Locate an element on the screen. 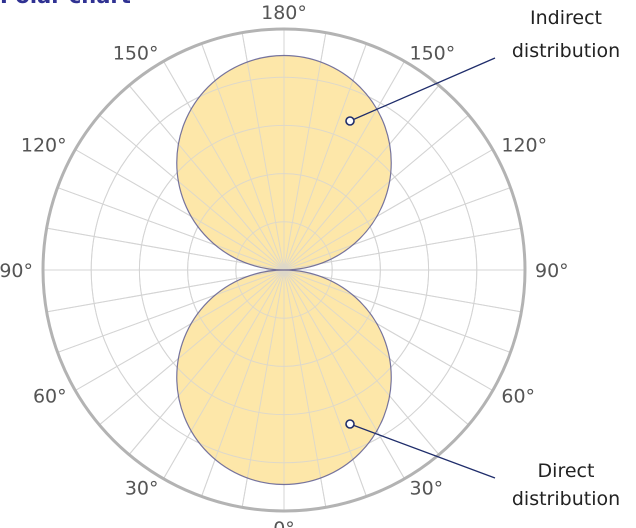  over-grid-spoke-120-left is located at coordinates (180, 210).